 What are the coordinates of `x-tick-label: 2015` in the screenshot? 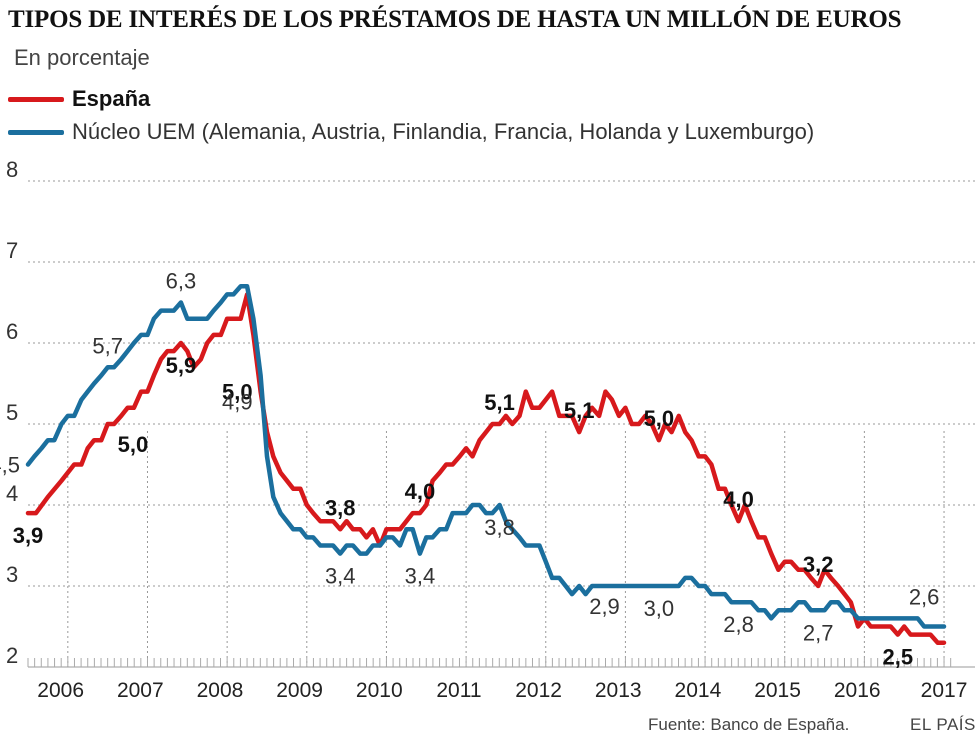 It's located at (777, 690).